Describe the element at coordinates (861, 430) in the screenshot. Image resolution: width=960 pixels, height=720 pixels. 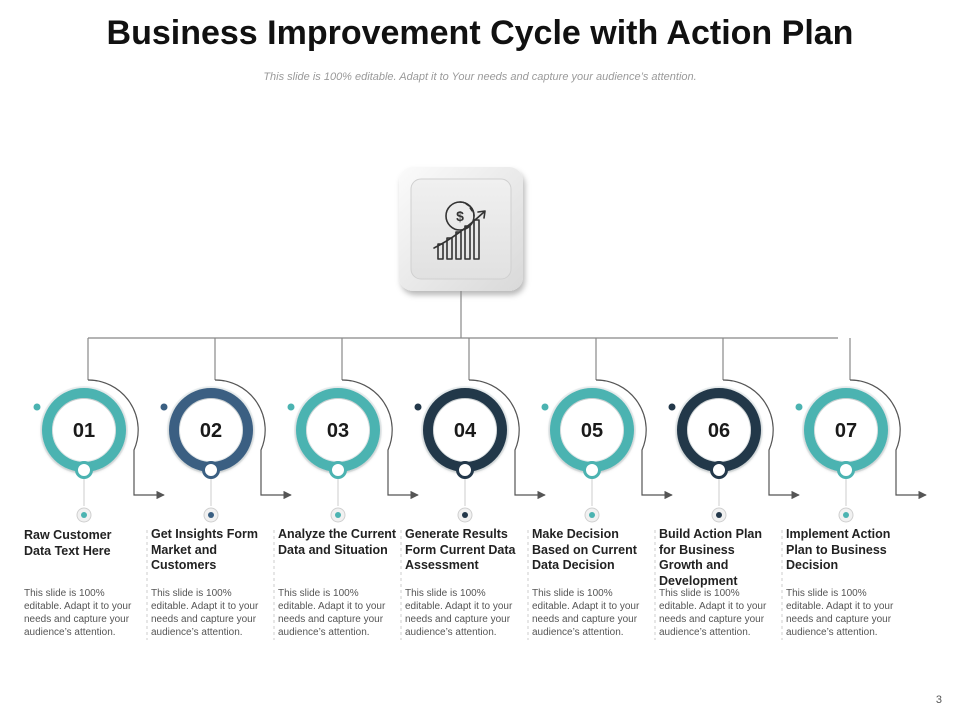
I see `step-07-marker: 07` at that location.